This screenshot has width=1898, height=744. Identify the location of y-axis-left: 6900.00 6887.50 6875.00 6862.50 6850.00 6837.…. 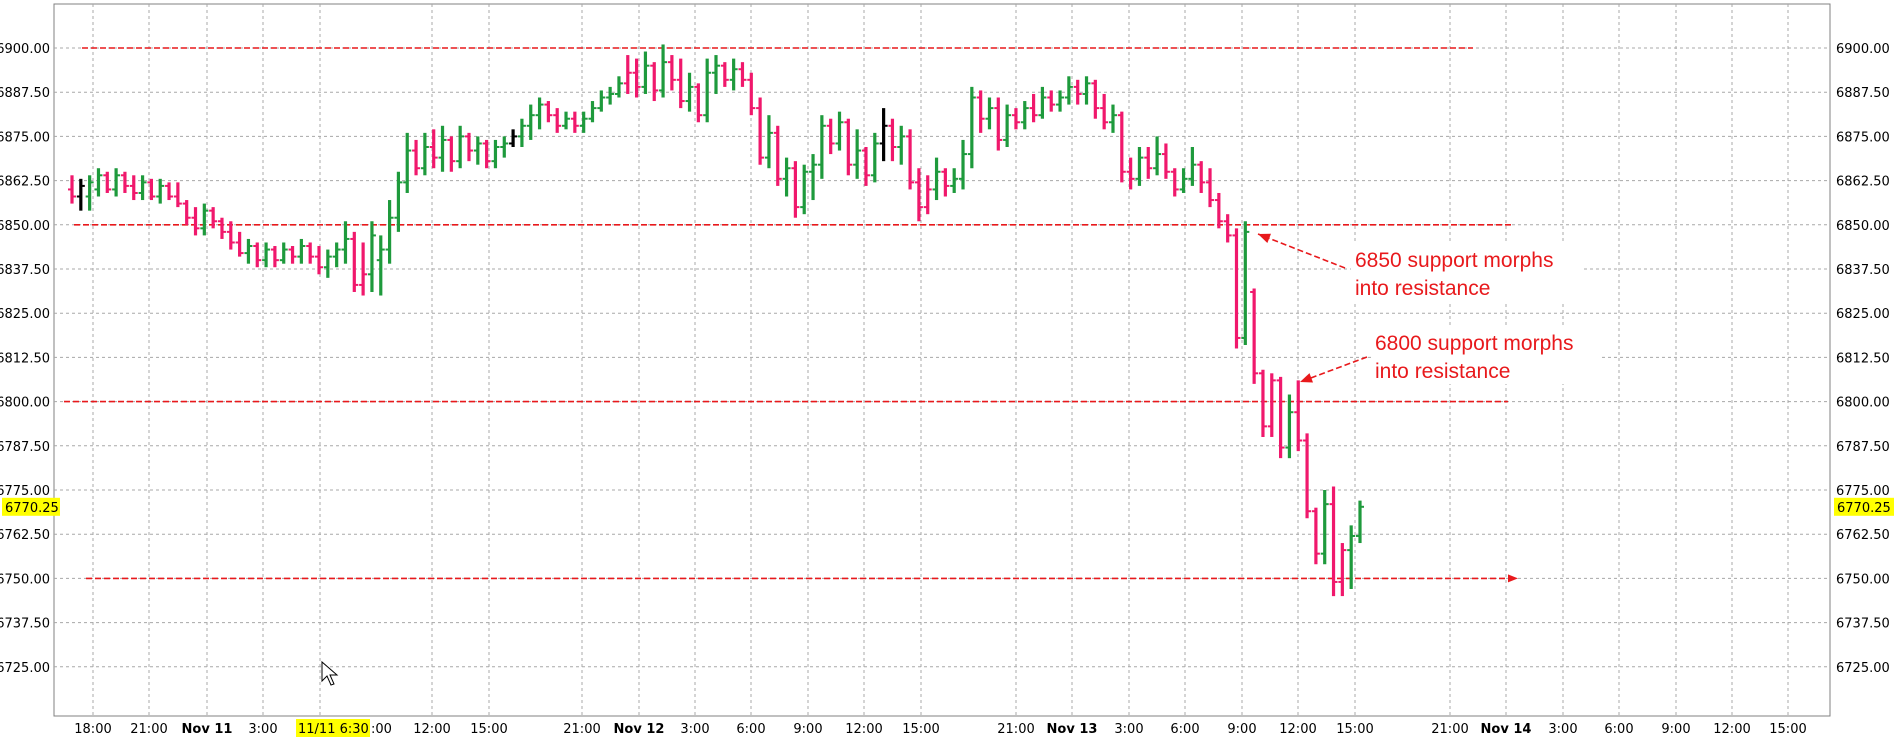
(30, 359).